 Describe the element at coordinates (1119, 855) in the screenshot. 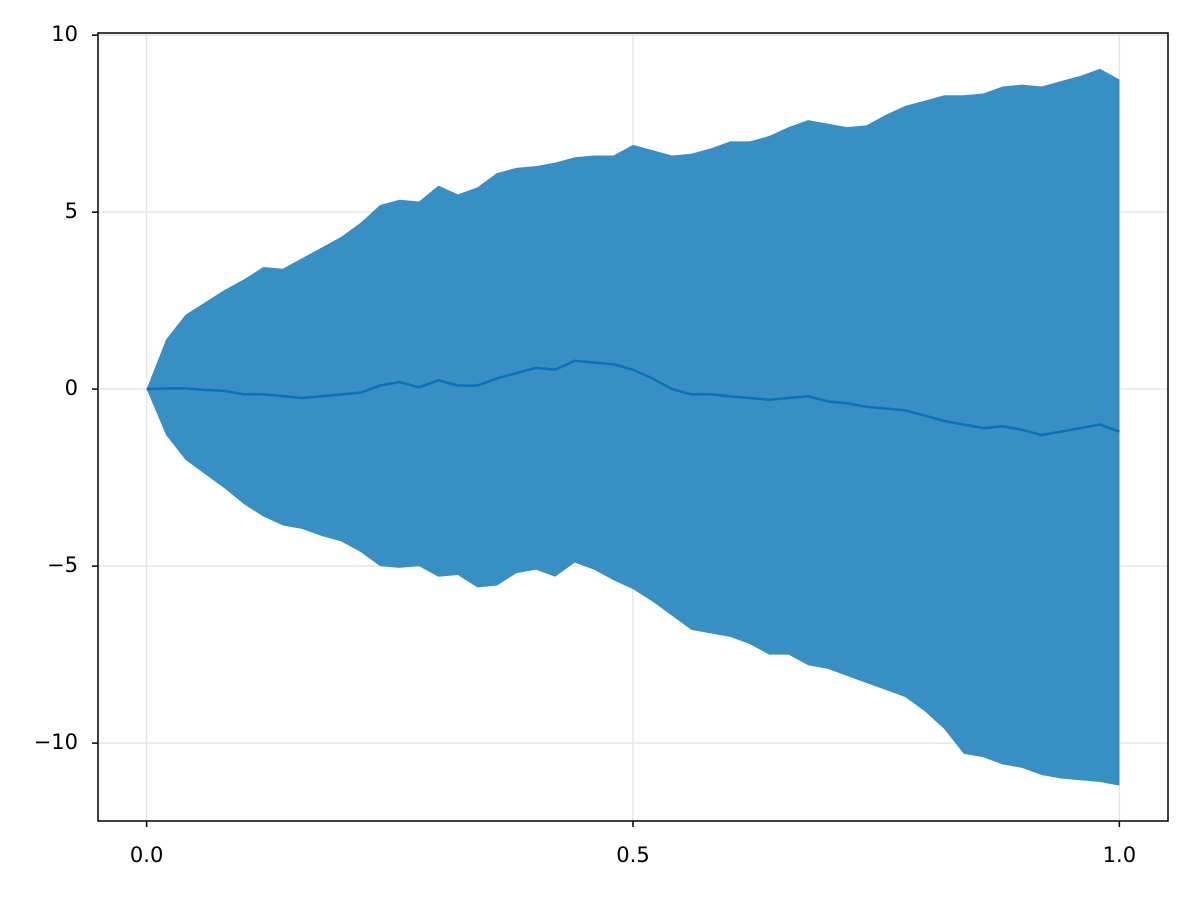

I see `x-tick-label: 1.0` at that location.